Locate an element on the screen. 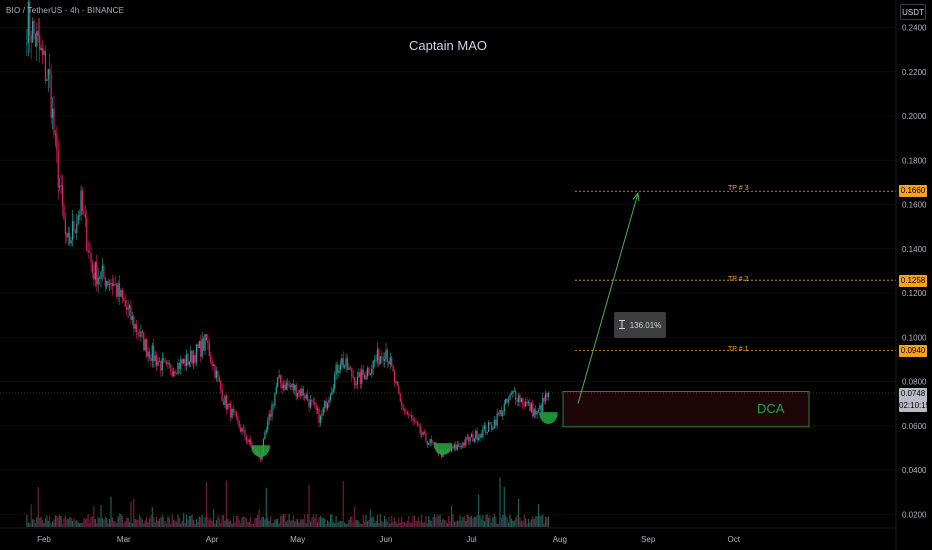  currency-button: USDT is located at coordinates (913, 12).